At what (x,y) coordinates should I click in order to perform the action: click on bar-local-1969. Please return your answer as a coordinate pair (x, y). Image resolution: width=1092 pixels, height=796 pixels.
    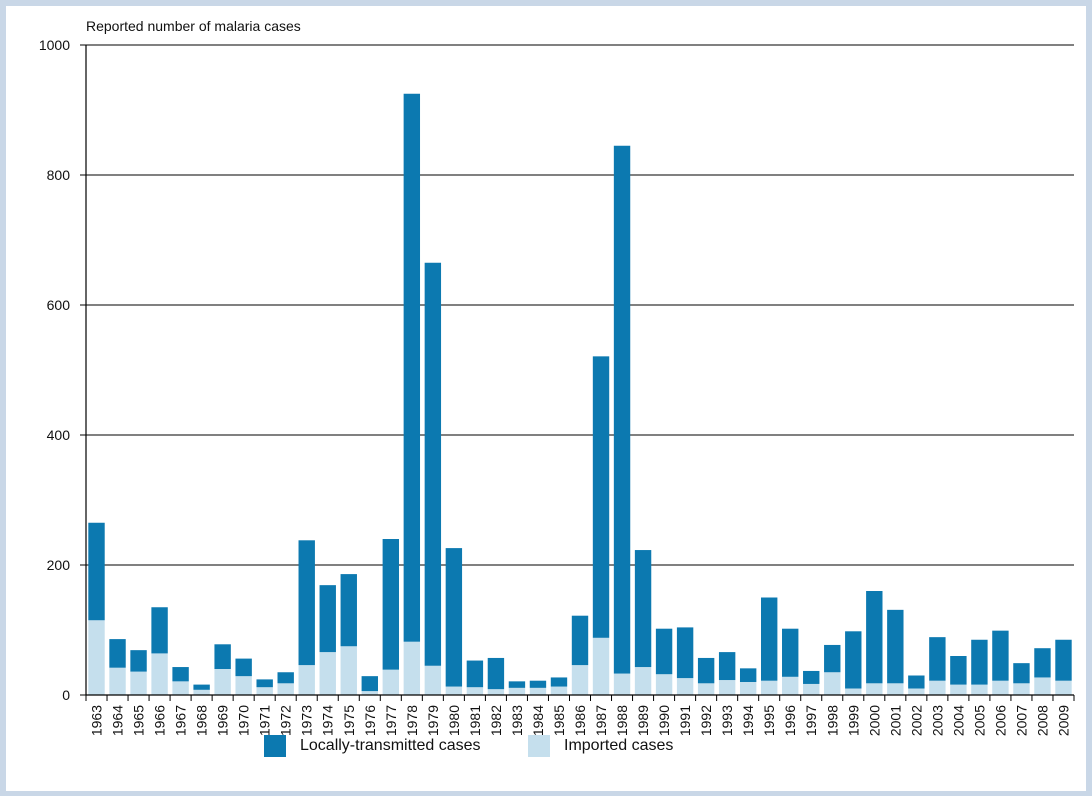
    Looking at the image, I should click on (222, 656).